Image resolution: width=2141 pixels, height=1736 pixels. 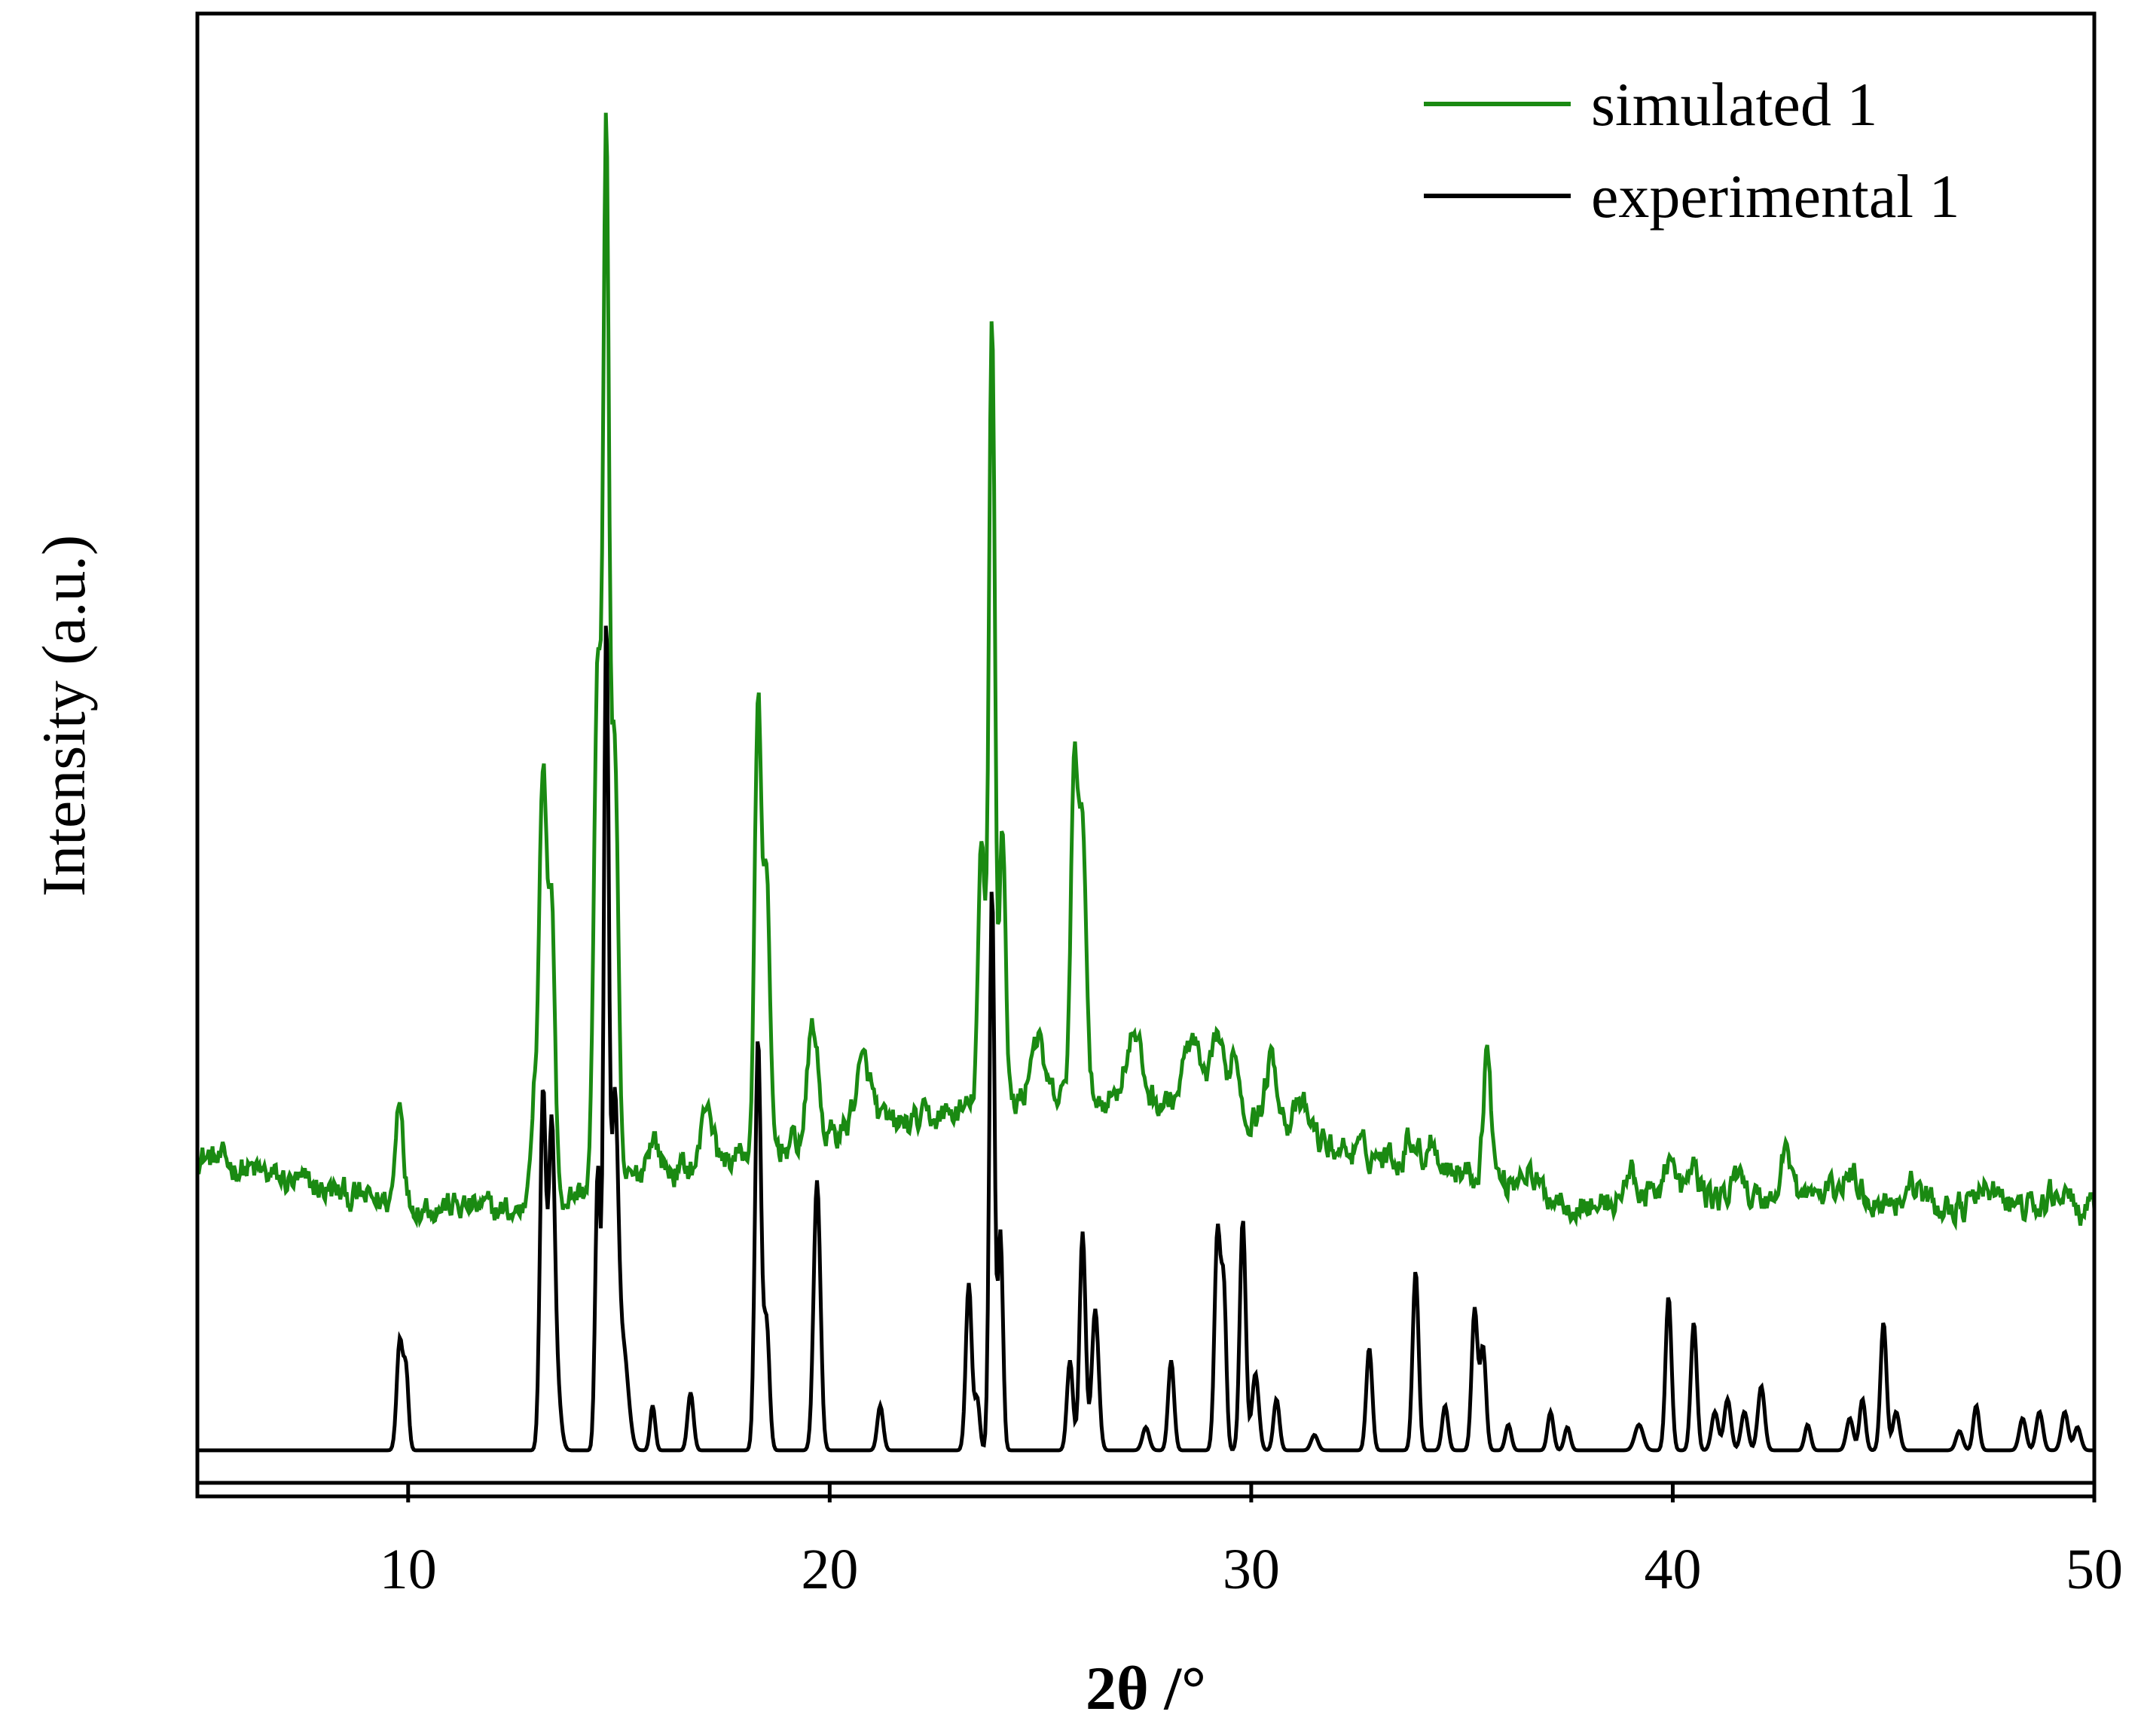 I want to click on legend: simulated 1 experimental 1, so click(x=1692, y=150).